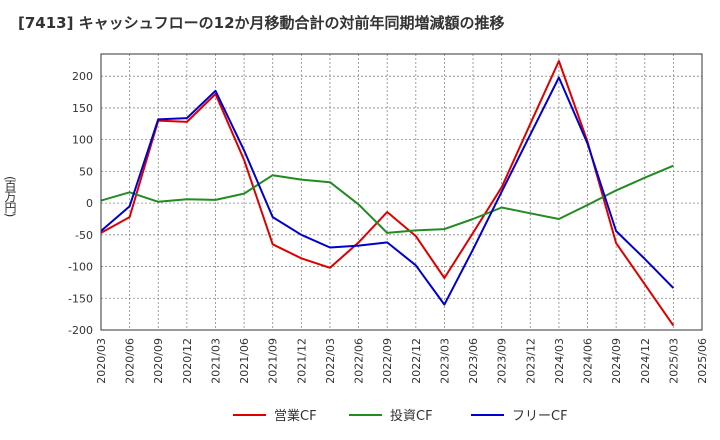 This screenshot has height=440, width=720. What do you see at coordinates (82, 140) in the screenshot?
I see `y-tick-label: 100` at bounding box center [82, 140].